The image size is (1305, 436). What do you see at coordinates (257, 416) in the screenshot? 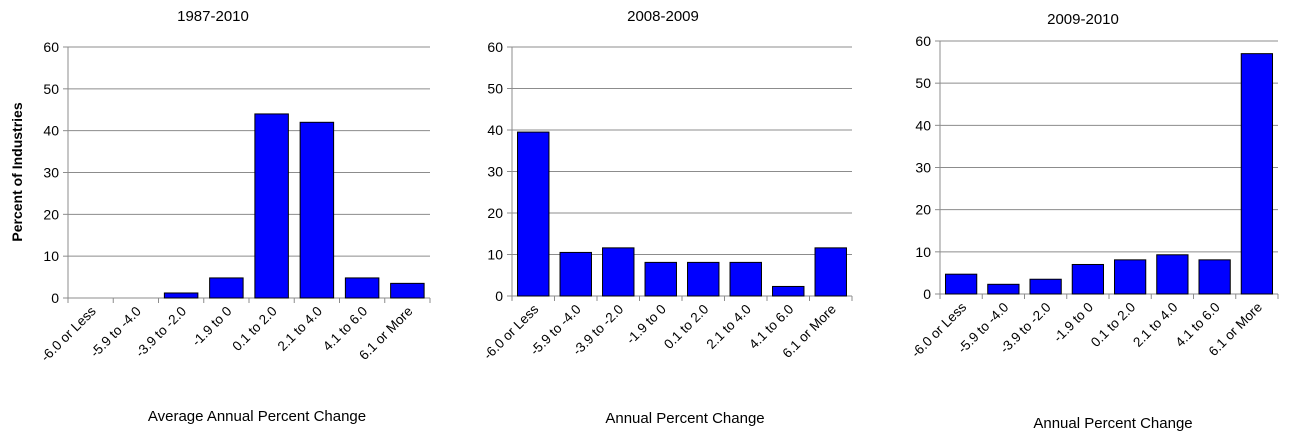
I see `x-axis-label: Average Annual Percent Change` at bounding box center [257, 416].